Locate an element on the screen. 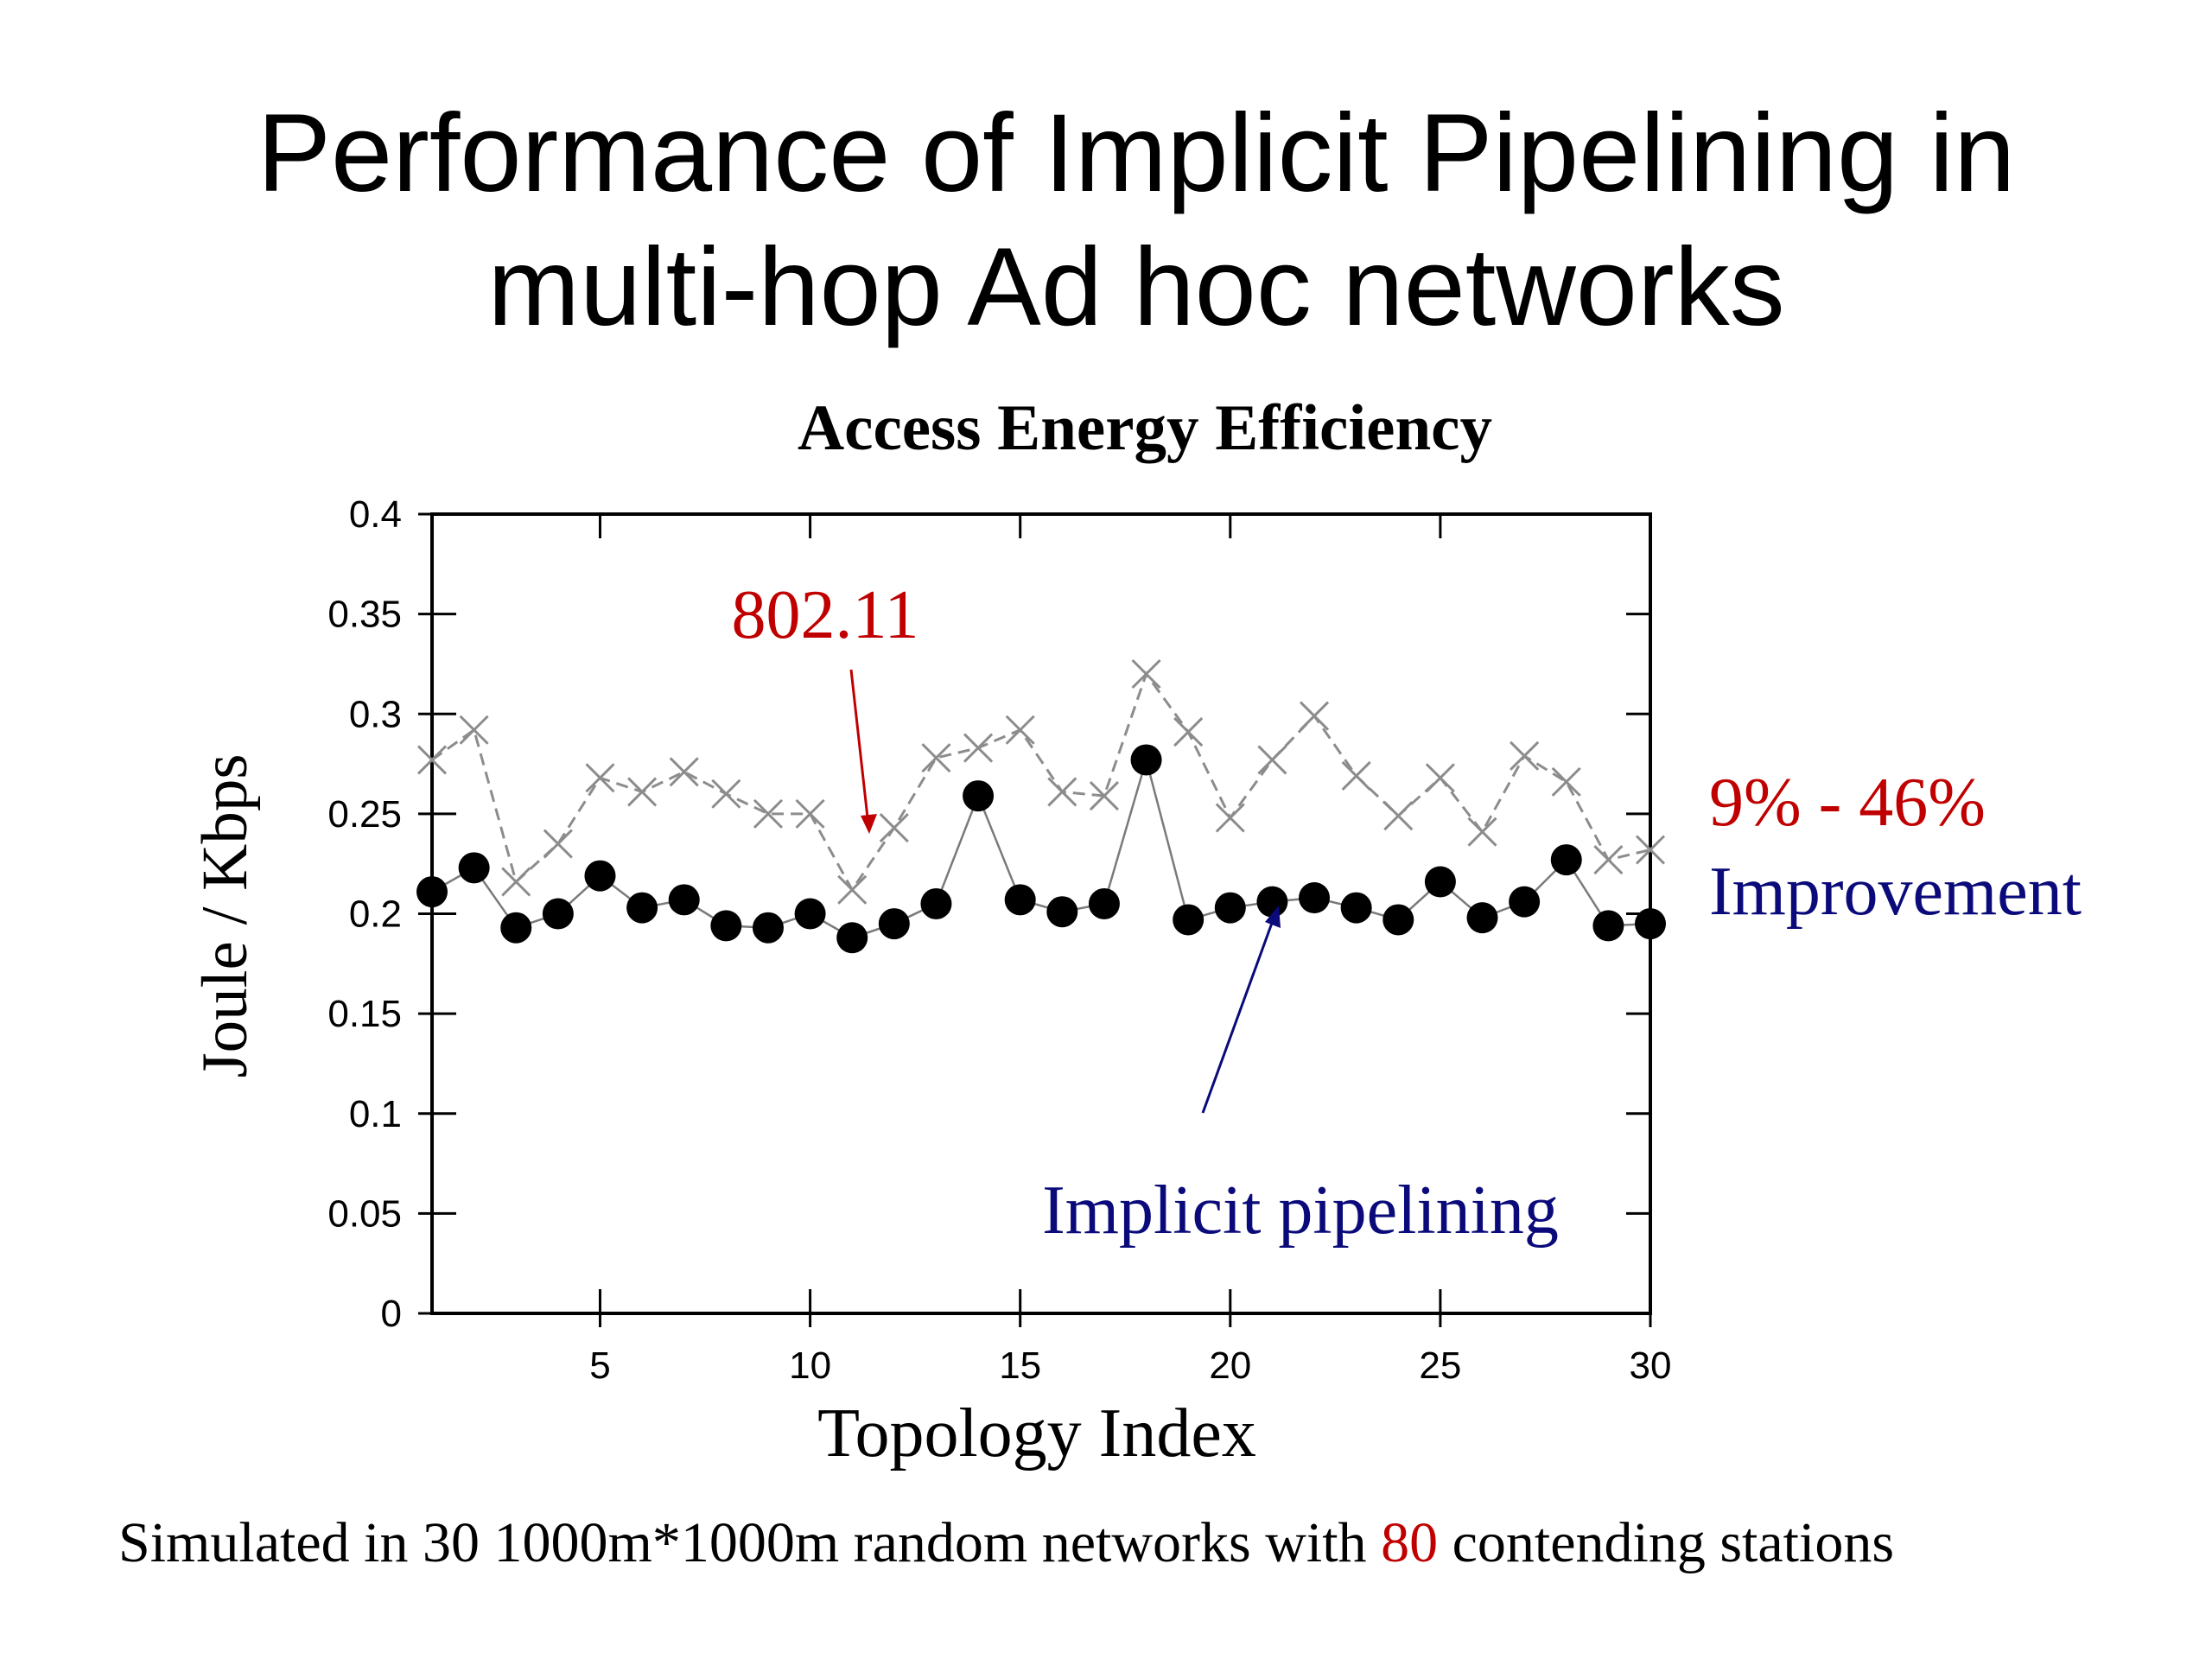 The image size is (2212, 1659). y-tick-label: 0.2 is located at coordinates (375, 914).